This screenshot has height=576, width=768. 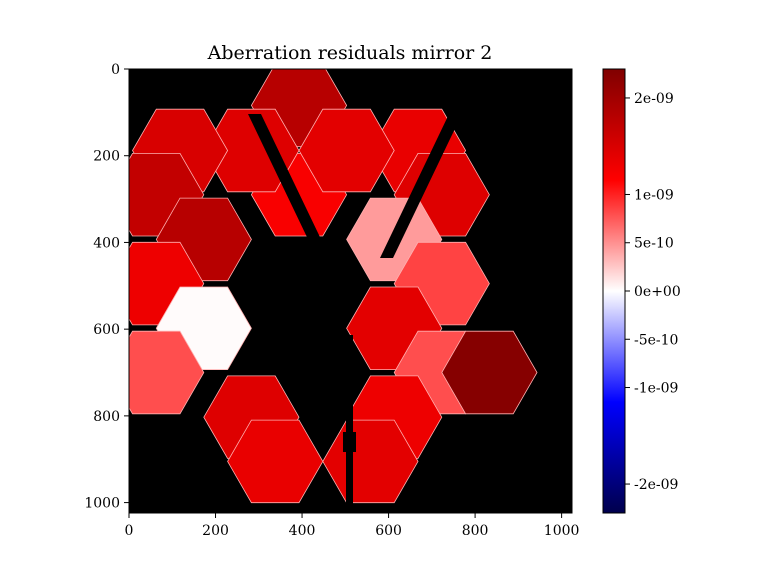 What do you see at coordinates (656, 340) in the screenshot?
I see `colorbar-tick-label: -5e-10` at bounding box center [656, 340].